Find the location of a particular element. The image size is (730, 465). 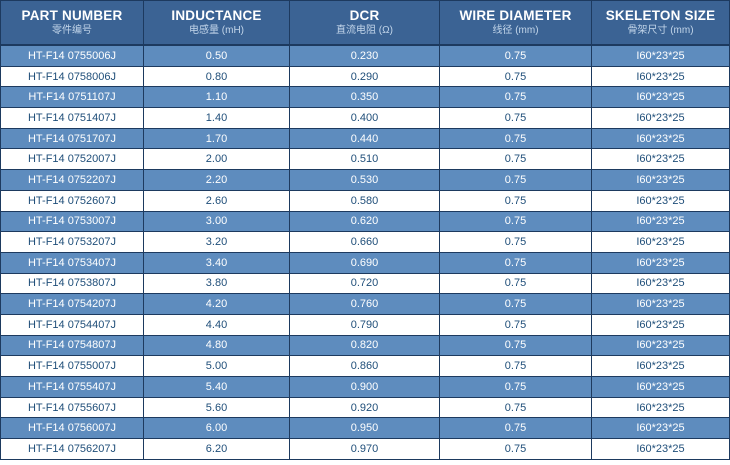

header-inductance: INDUCTANCE 电感量 (mH) is located at coordinates (216, 22).